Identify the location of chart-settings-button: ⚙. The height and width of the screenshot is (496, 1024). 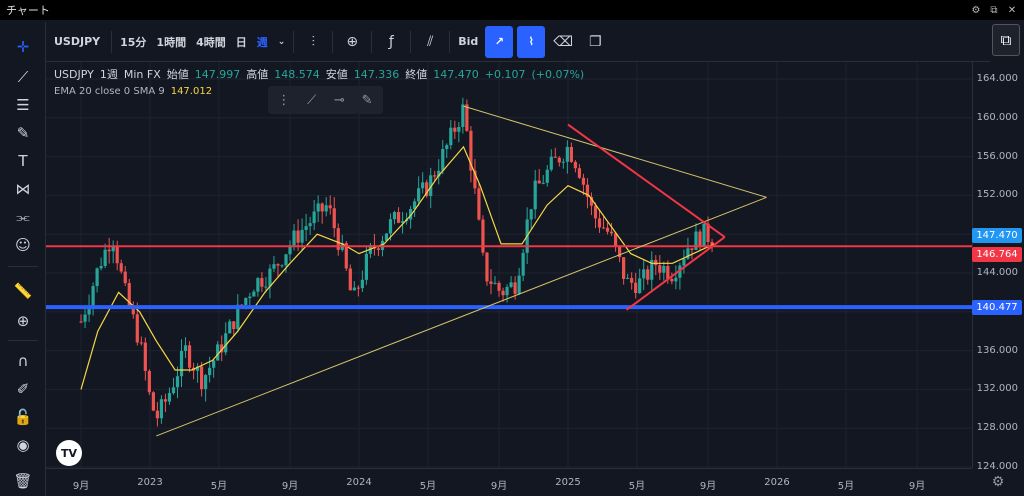
(998, 482).